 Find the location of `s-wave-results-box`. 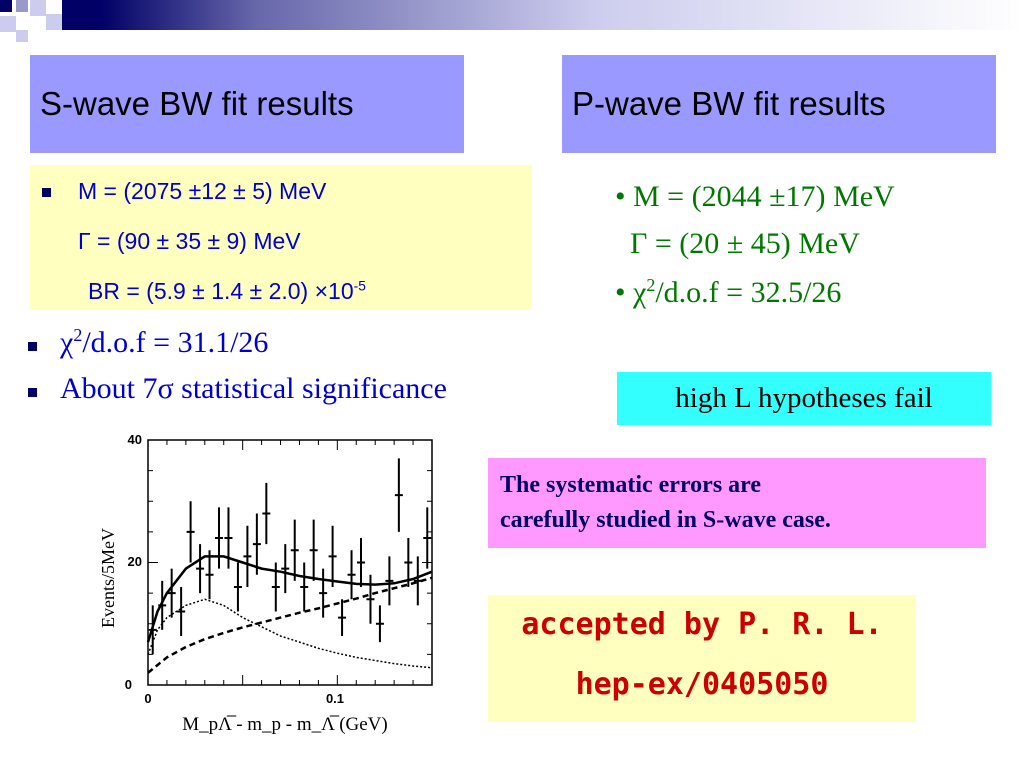

s-wave-results-box is located at coordinates (281, 237).